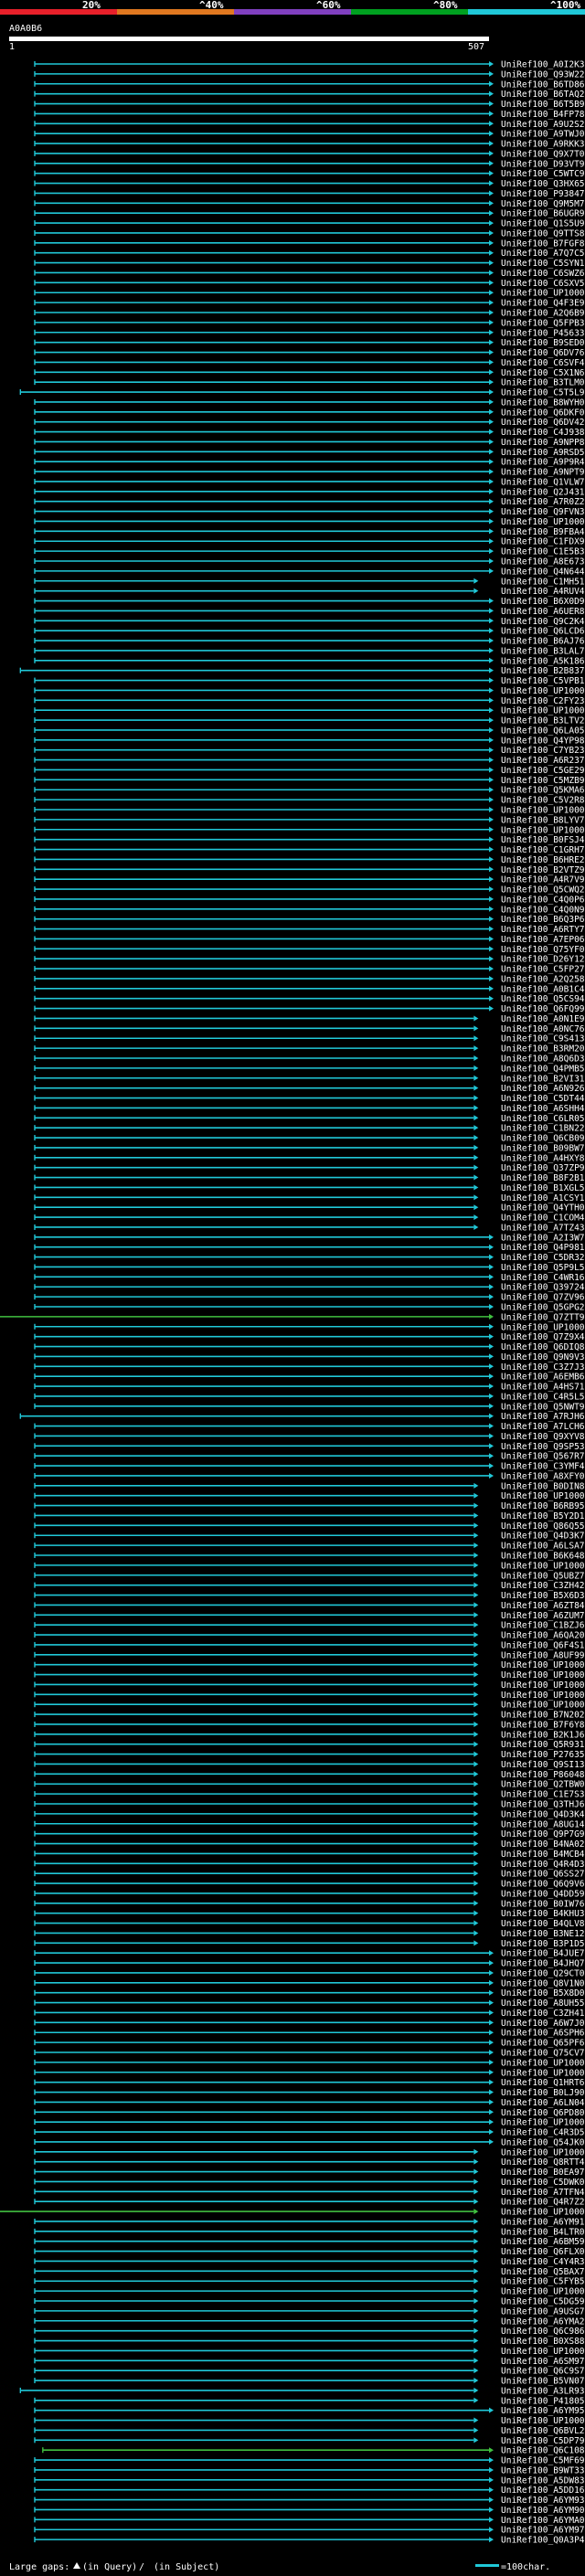  Describe the element at coordinates (543, 1228) in the screenshot. I see `hit-label: UniRef100_A7TZ43` at that location.